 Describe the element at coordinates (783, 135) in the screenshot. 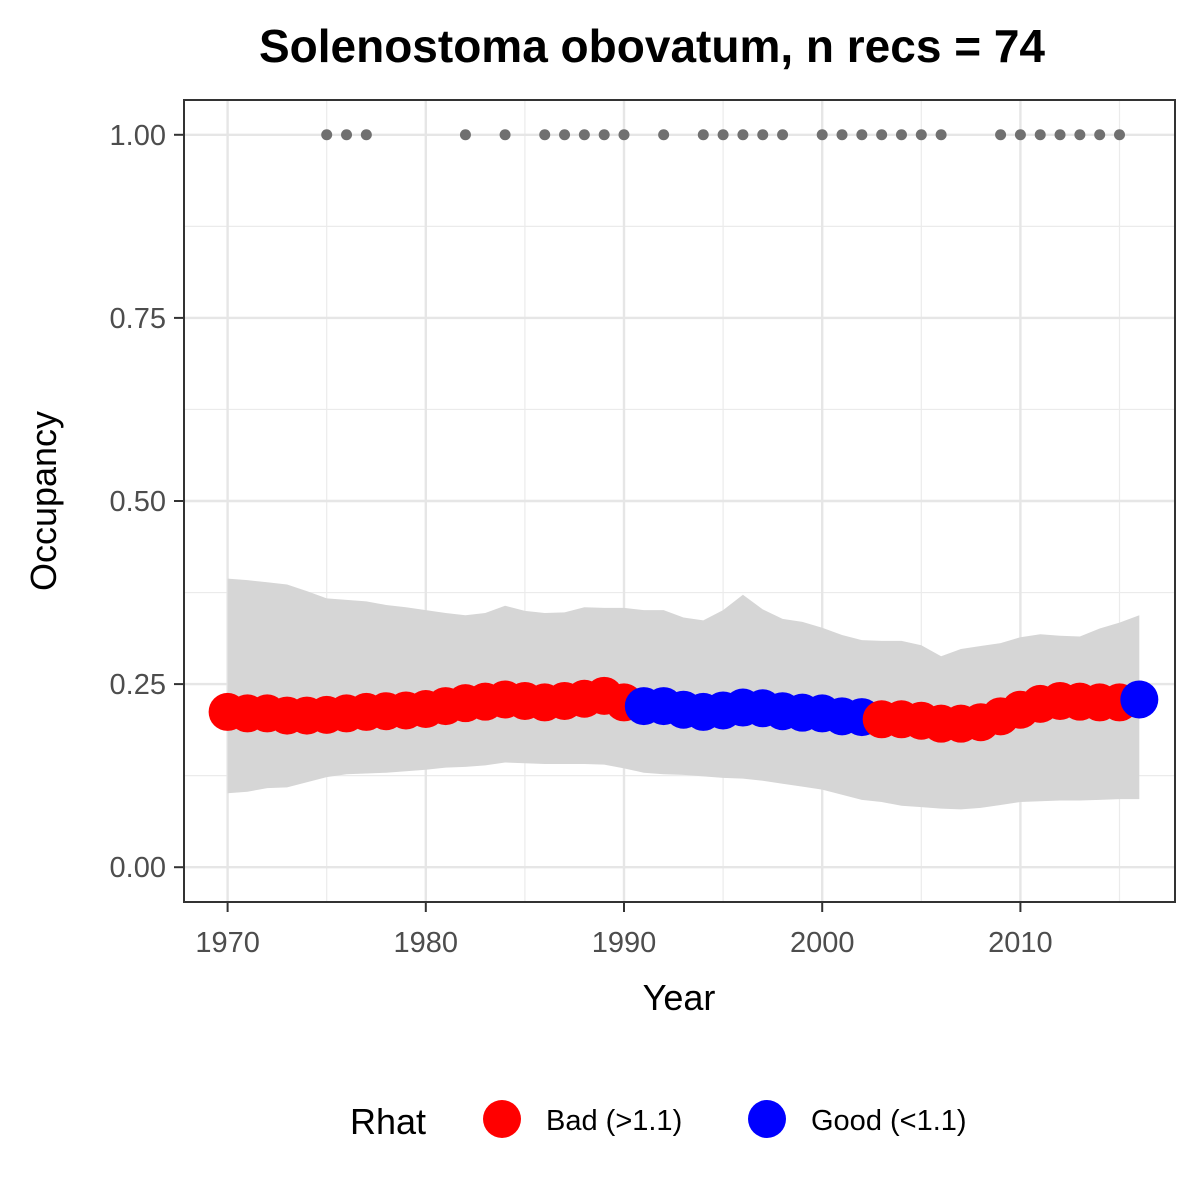

I see `record-point-1998` at that location.